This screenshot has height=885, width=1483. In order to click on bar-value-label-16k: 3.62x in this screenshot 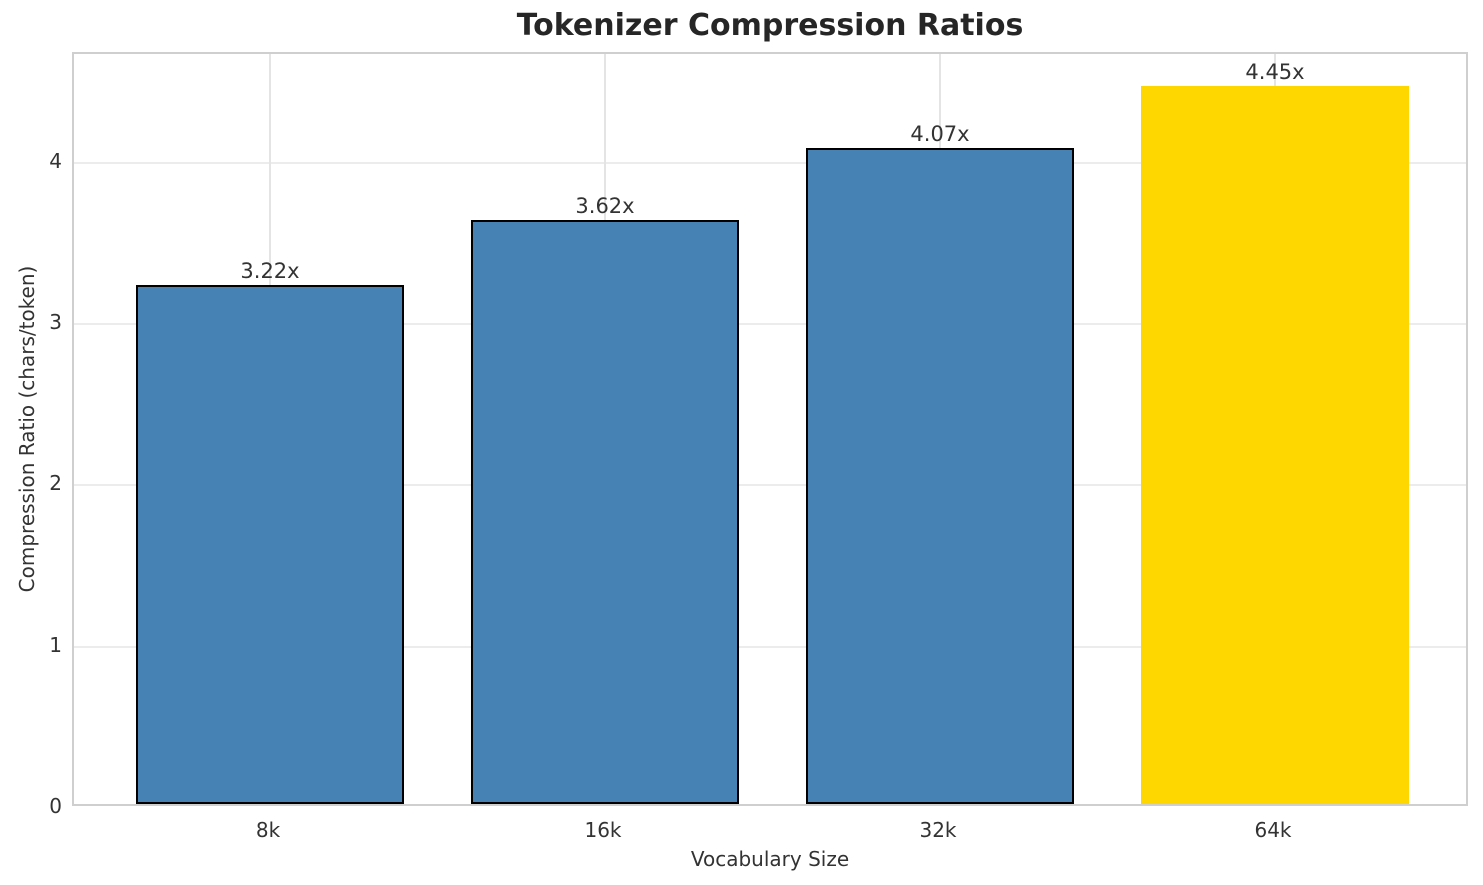, I will do `click(605, 206)`.